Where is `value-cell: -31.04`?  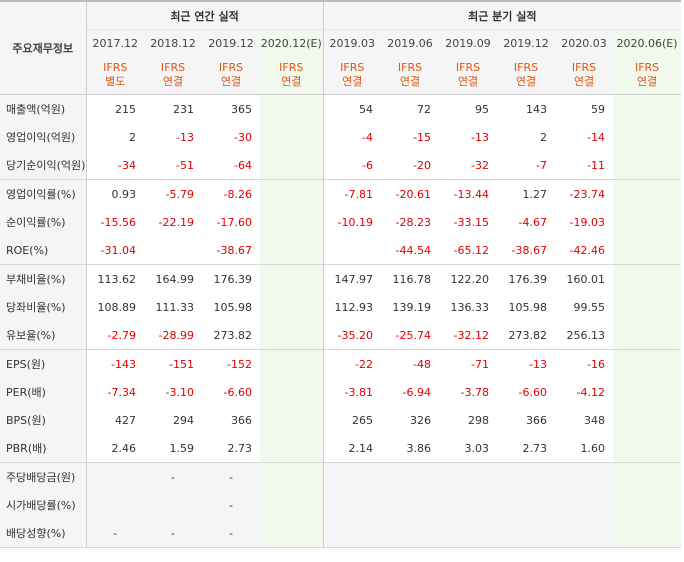 value-cell: -31.04 is located at coordinates (118, 250).